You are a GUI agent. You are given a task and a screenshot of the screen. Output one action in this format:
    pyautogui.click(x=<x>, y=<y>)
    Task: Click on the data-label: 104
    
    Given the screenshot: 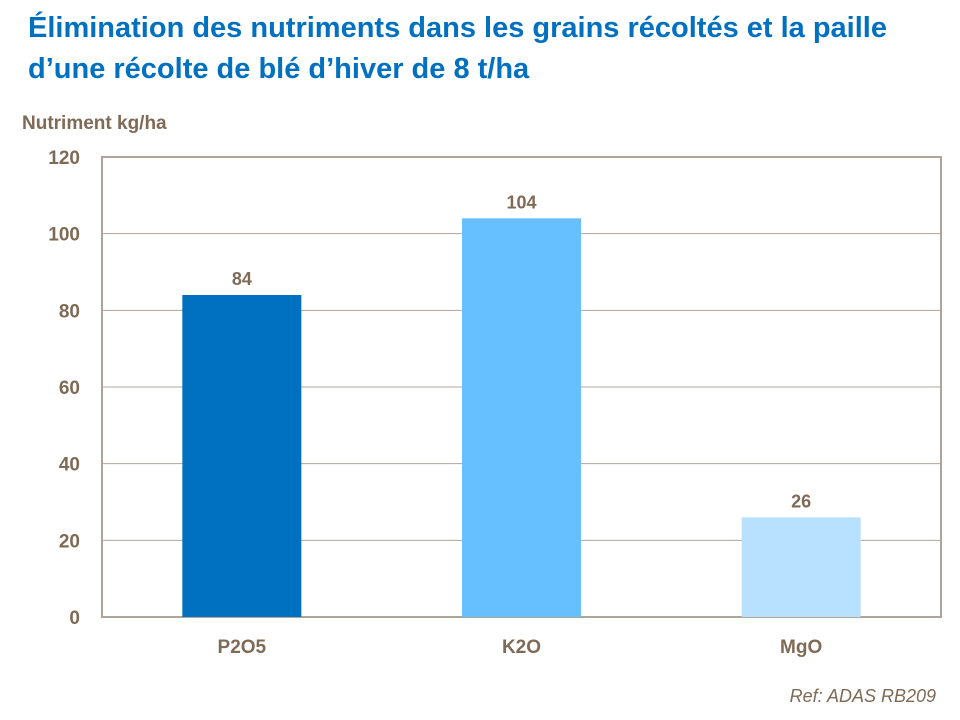 What is the action you would take?
    pyautogui.click(x=521, y=202)
    